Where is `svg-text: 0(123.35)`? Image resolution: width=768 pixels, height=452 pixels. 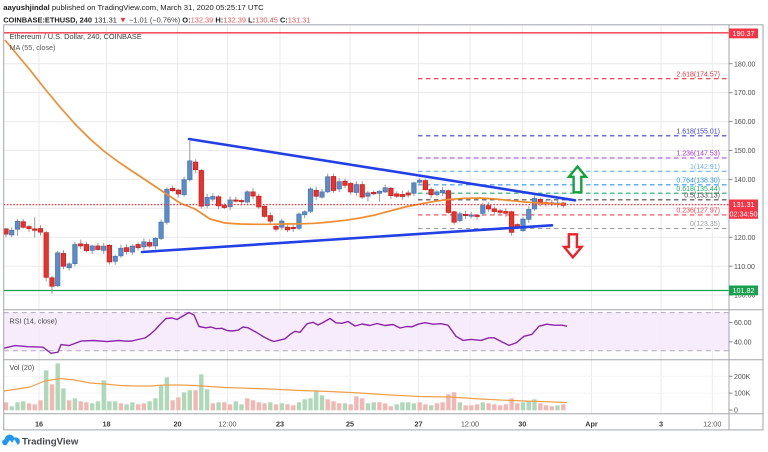
svg-text: 0(123.35) is located at coordinates (705, 224).